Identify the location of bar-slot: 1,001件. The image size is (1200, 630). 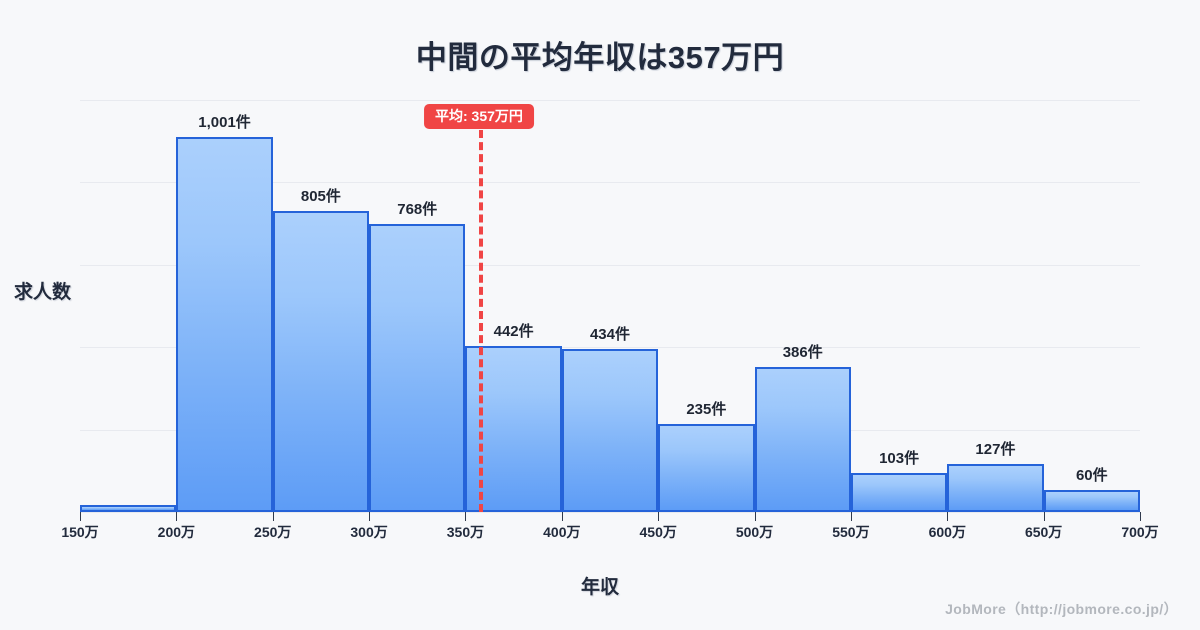
(224, 306).